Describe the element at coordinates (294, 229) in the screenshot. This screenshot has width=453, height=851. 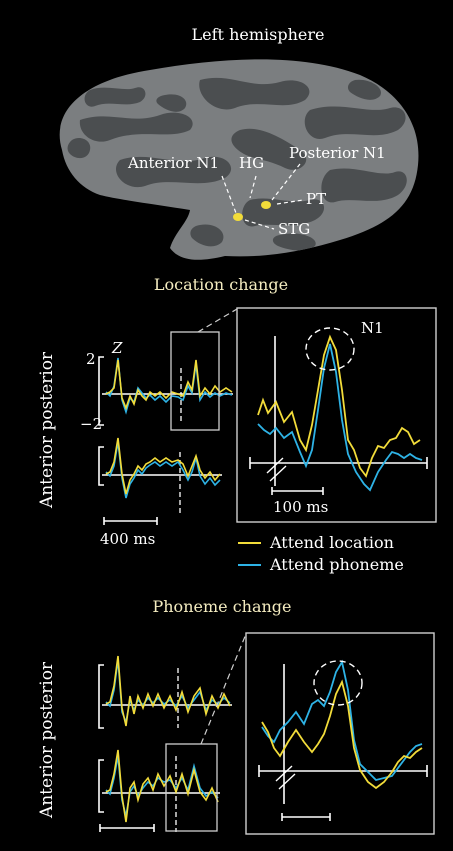
I see `label-stg: STG` at that location.